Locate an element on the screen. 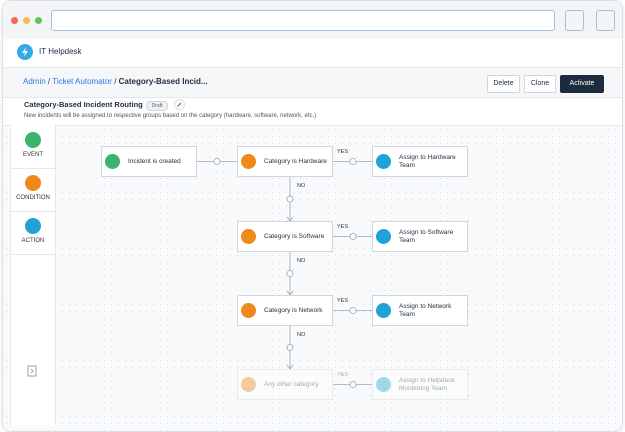 The height and width of the screenshot is (432, 625). delete-button: Delete is located at coordinates (503, 84).